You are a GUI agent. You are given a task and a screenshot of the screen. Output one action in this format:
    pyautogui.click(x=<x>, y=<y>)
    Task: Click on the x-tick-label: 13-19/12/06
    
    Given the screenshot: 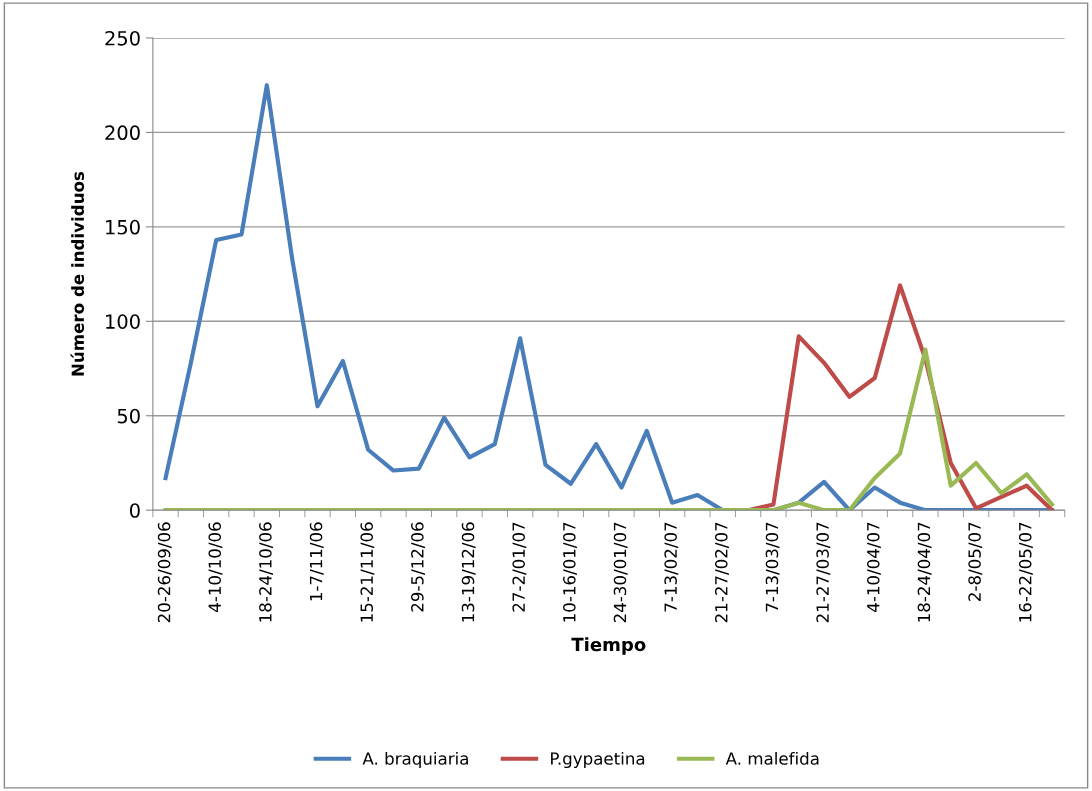 What is the action you would take?
    pyautogui.click(x=468, y=572)
    